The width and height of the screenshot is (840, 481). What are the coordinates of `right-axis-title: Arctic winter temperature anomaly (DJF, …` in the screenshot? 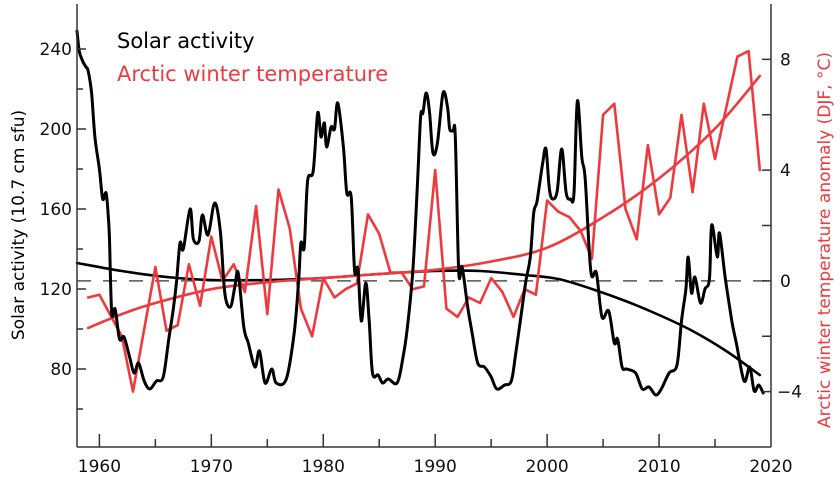 It's located at (825, 240).